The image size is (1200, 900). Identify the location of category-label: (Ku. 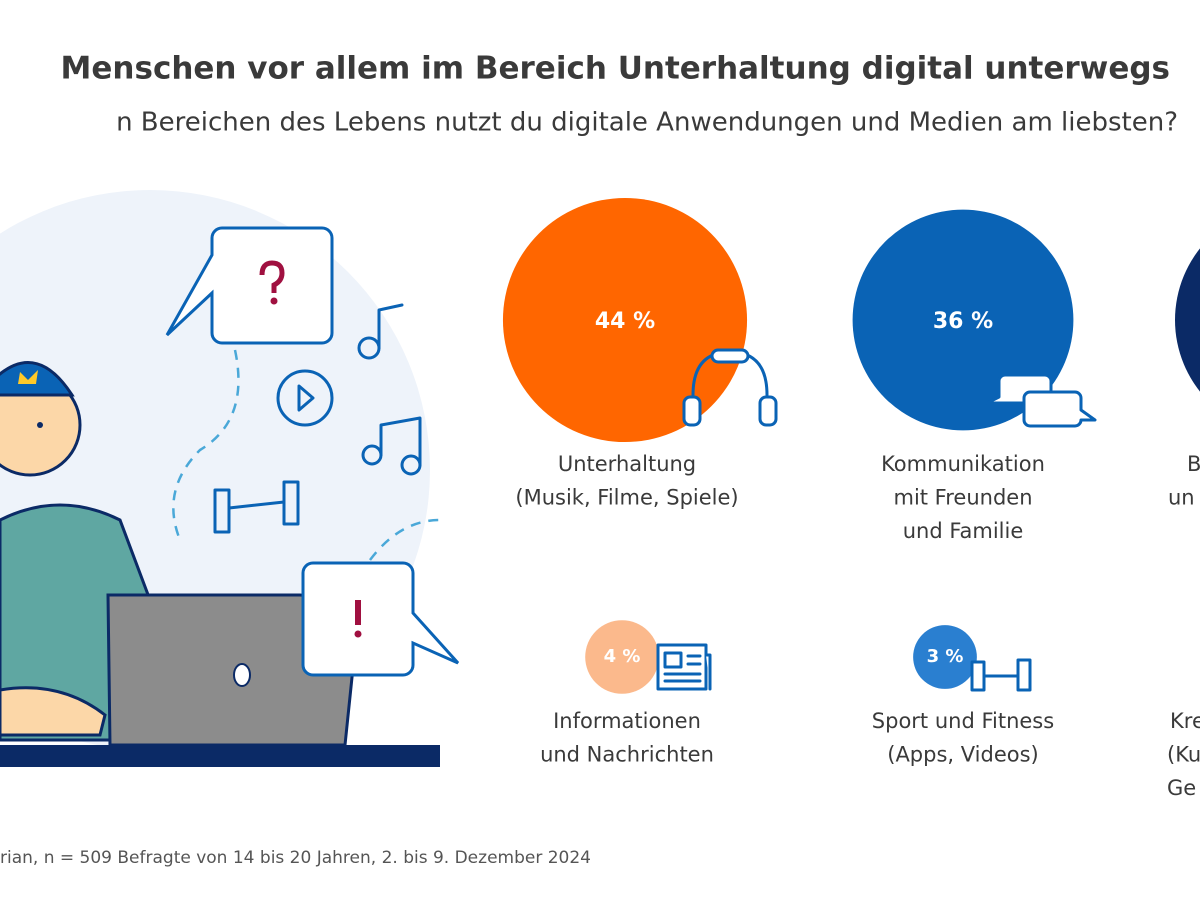
(1183, 755).